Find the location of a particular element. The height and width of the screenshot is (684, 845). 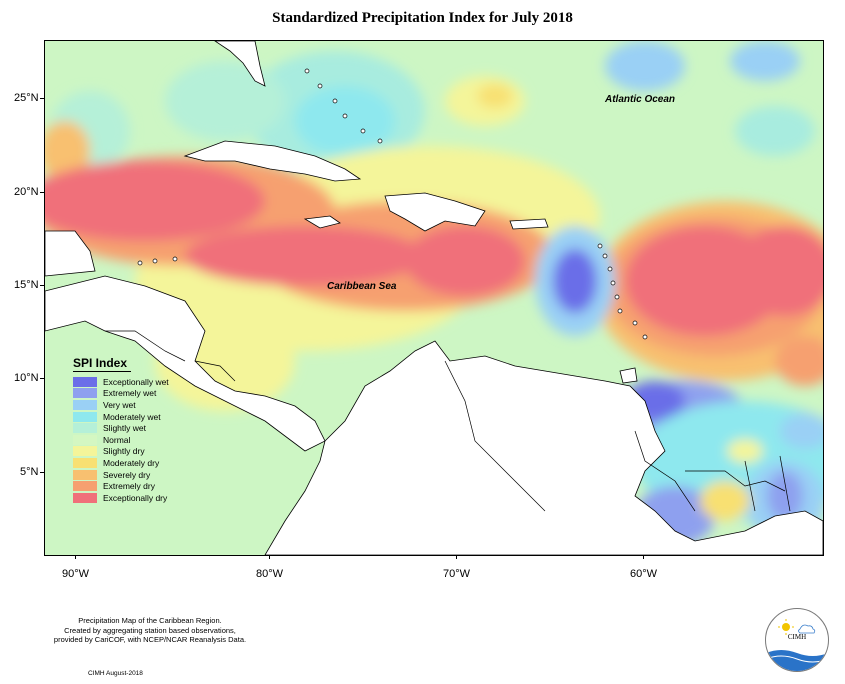

legend-label: Moderately wet is located at coordinates (132, 416).